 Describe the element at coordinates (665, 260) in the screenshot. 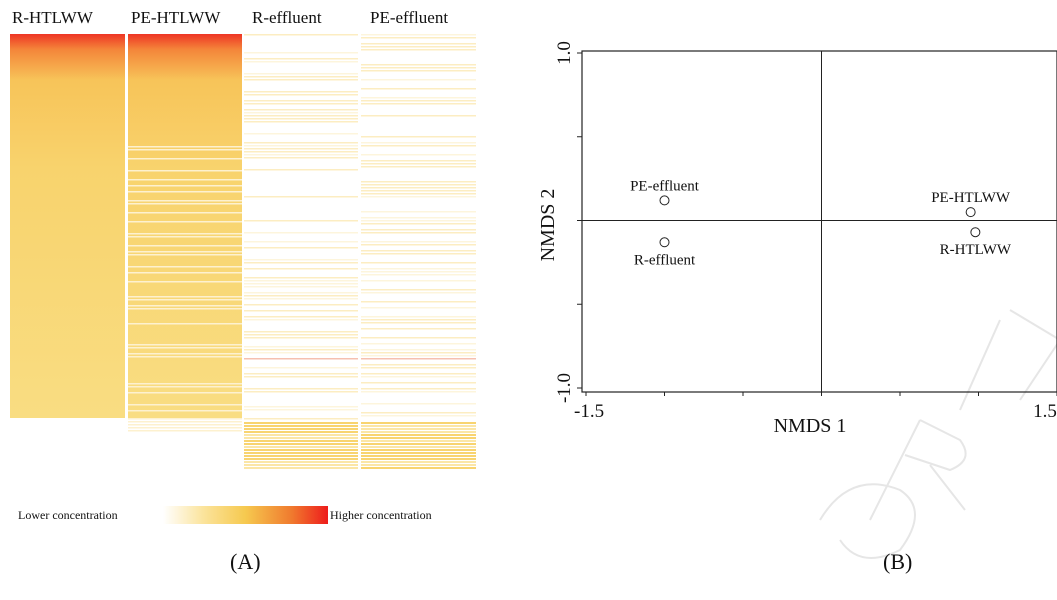

I see `point-label: R-effluent` at that location.